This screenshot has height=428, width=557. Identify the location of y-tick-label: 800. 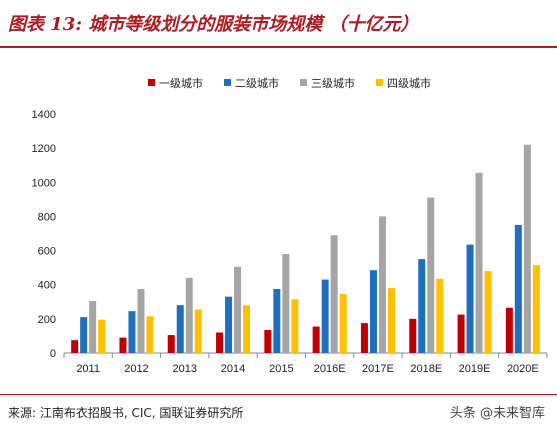
(47, 217).